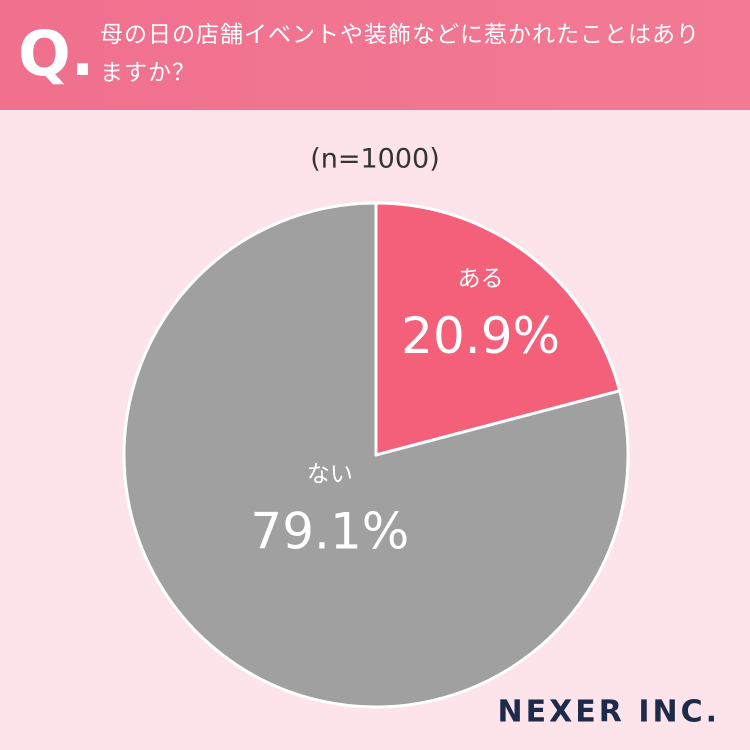 This screenshot has width=750, height=750. I want to click on header: Q. 母の日の店舗イベントや装飾などに惹かれたことはありますか？, so click(375, 55).